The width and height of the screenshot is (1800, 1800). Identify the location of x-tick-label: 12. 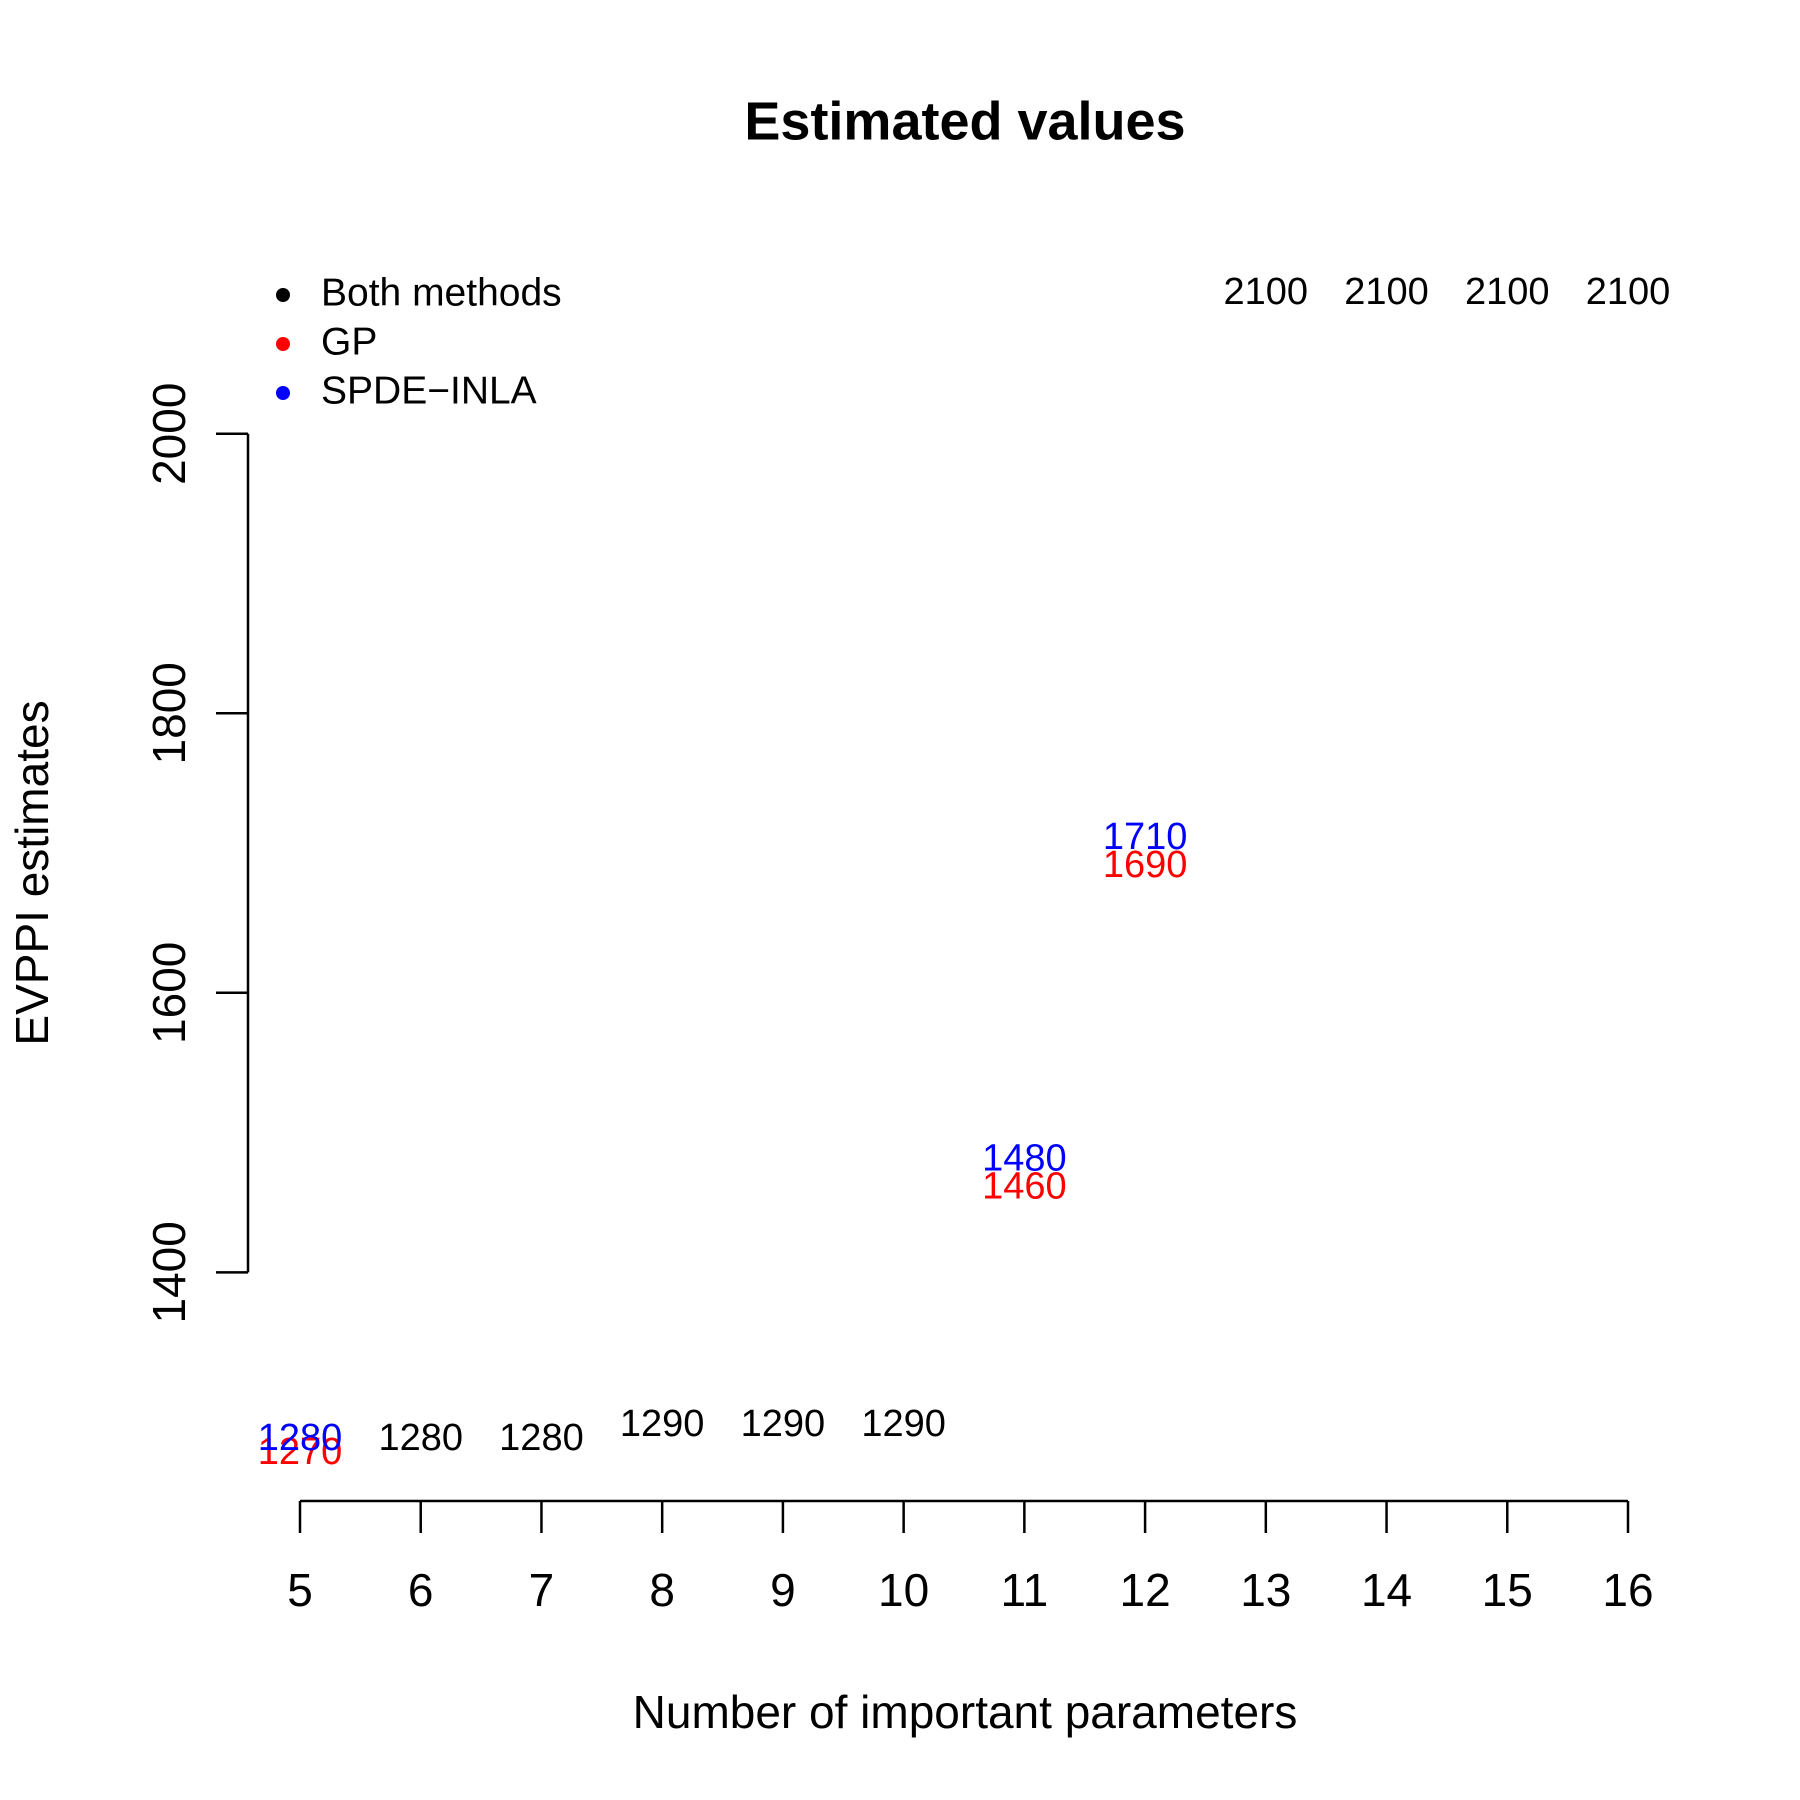
(1145, 1590).